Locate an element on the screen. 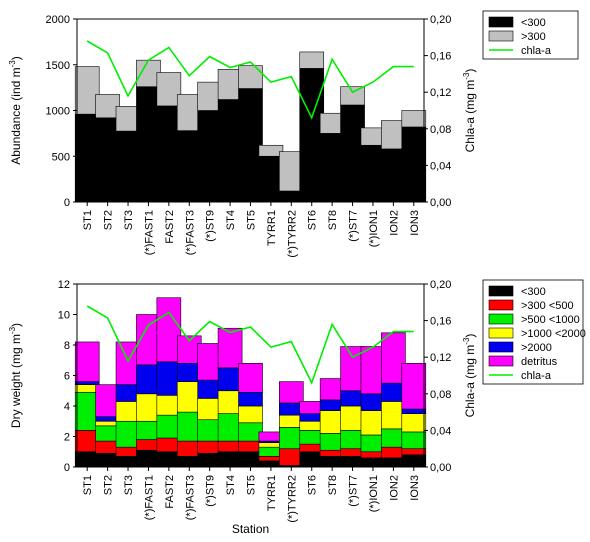  y-tick-label: 2 is located at coordinates (67, 438).